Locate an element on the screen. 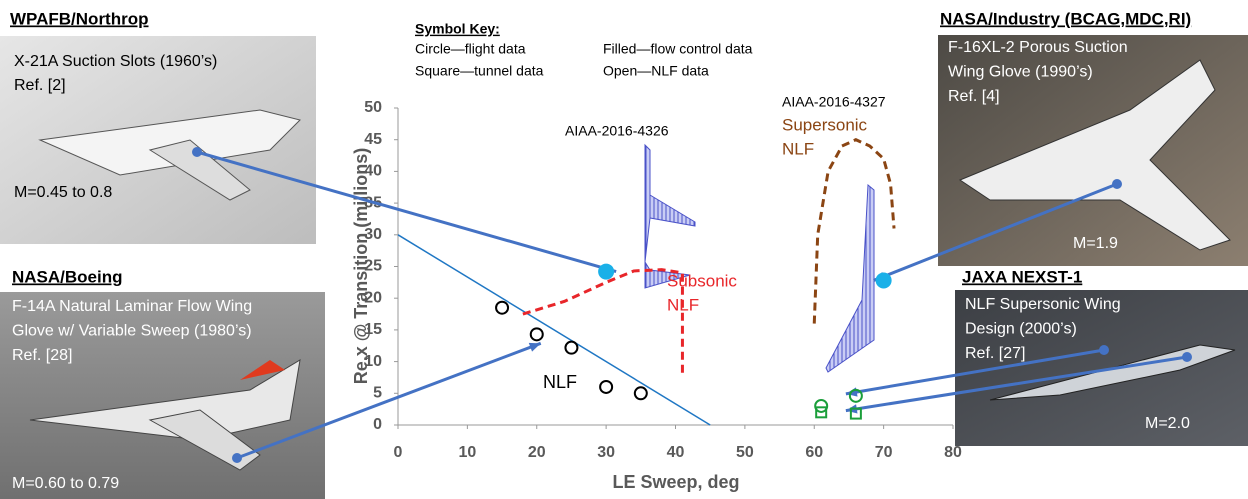 The image size is (1248, 499). panel-text: Ref. [27] is located at coordinates (995, 353).